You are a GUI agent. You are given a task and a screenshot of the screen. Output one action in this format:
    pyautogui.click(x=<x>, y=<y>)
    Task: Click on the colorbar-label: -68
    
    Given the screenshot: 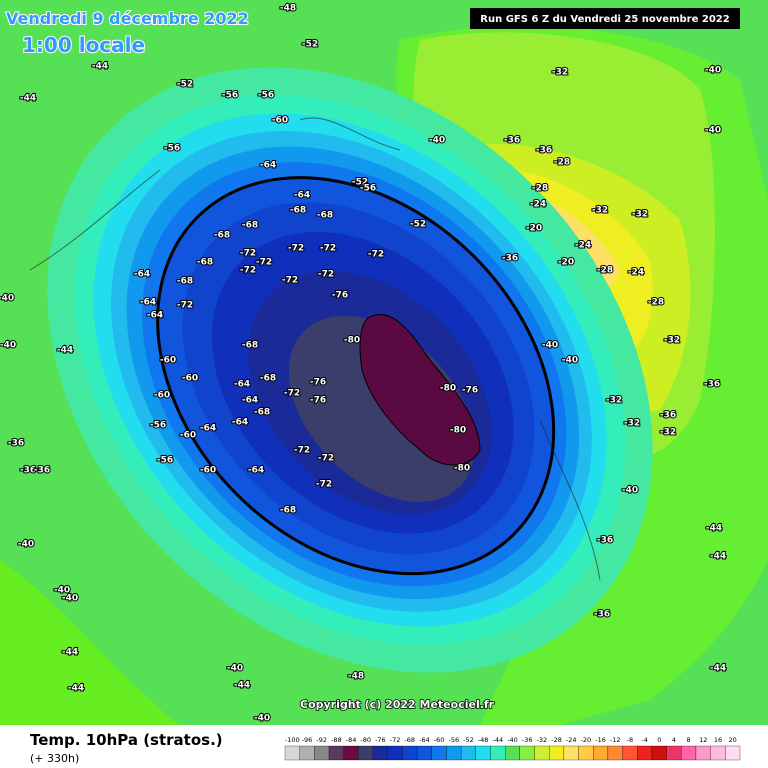 What is the action you would take?
    pyautogui.click(x=409, y=740)
    